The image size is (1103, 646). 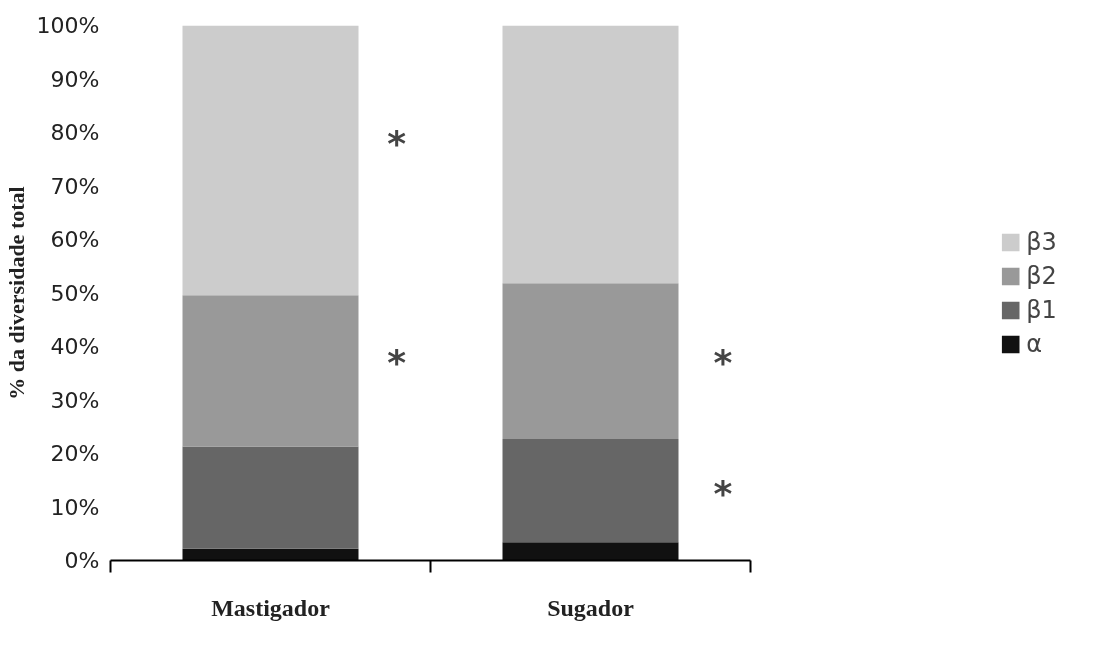 I want to click on y-tick-label: 30%, so click(x=75, y=400).